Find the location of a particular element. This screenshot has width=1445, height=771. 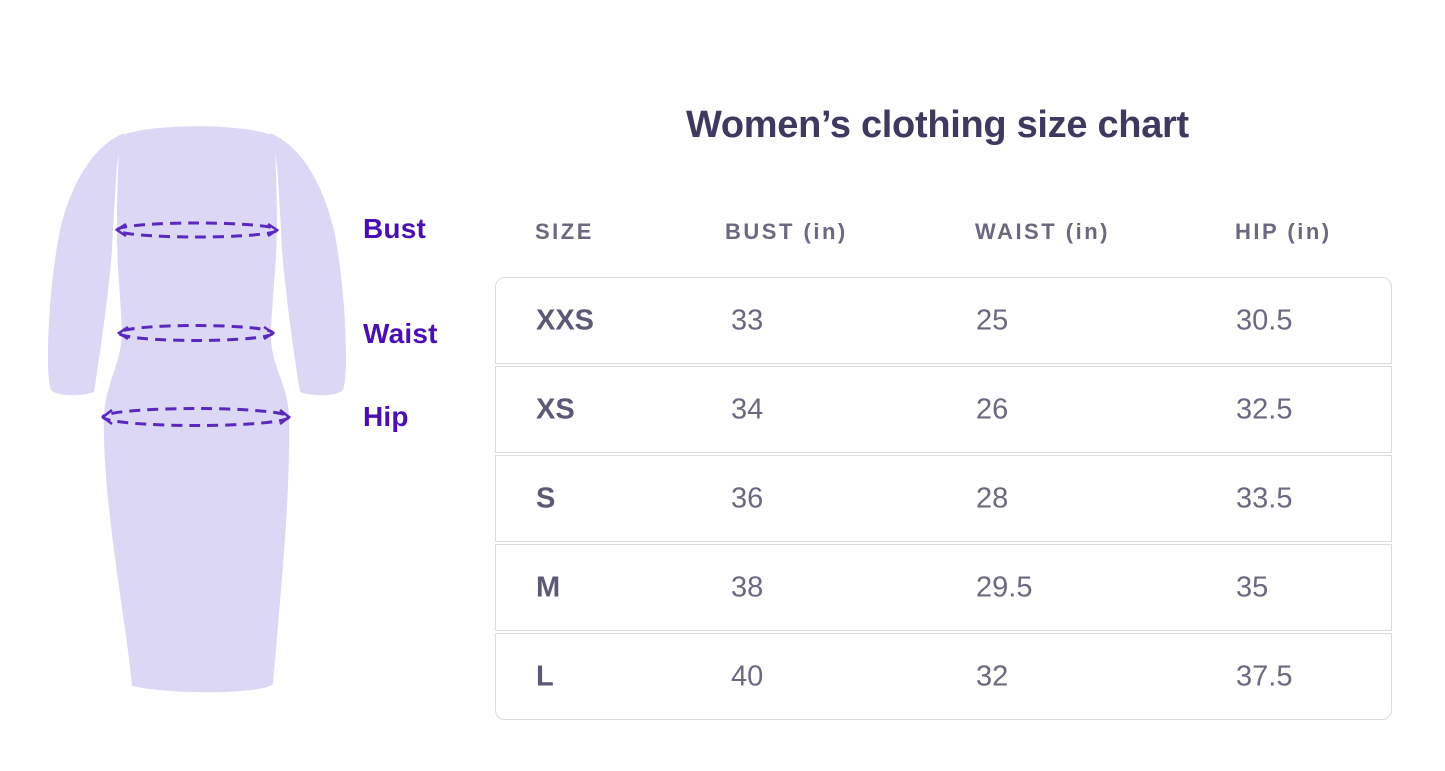

size-value: L is located at coordinates (545, 676).